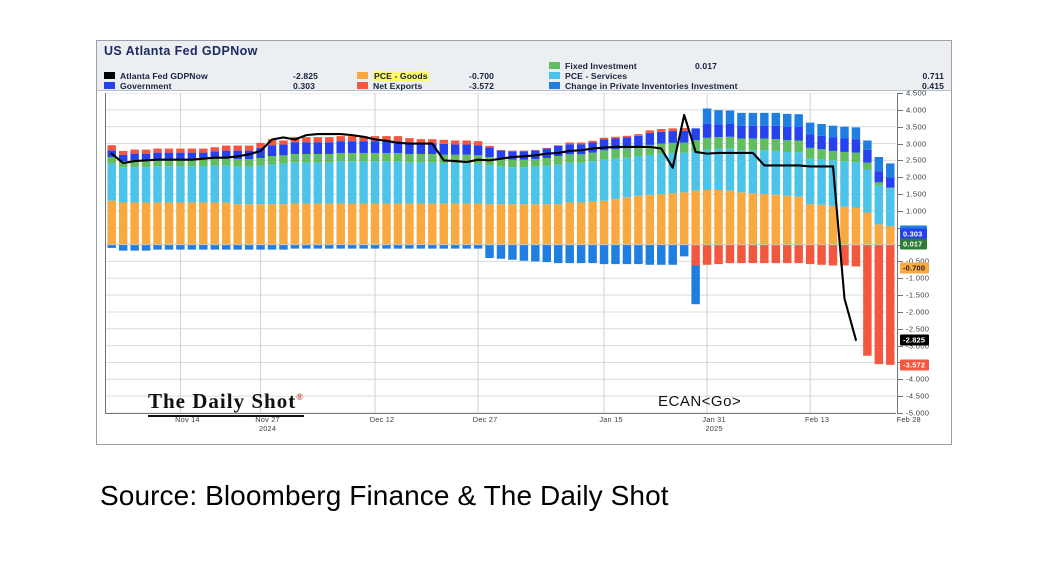 The image size is (1043, 570). Describe the element at coordinates (916, 211) in the screenshot. I see `axis-tick-label: 1.000` at that location.